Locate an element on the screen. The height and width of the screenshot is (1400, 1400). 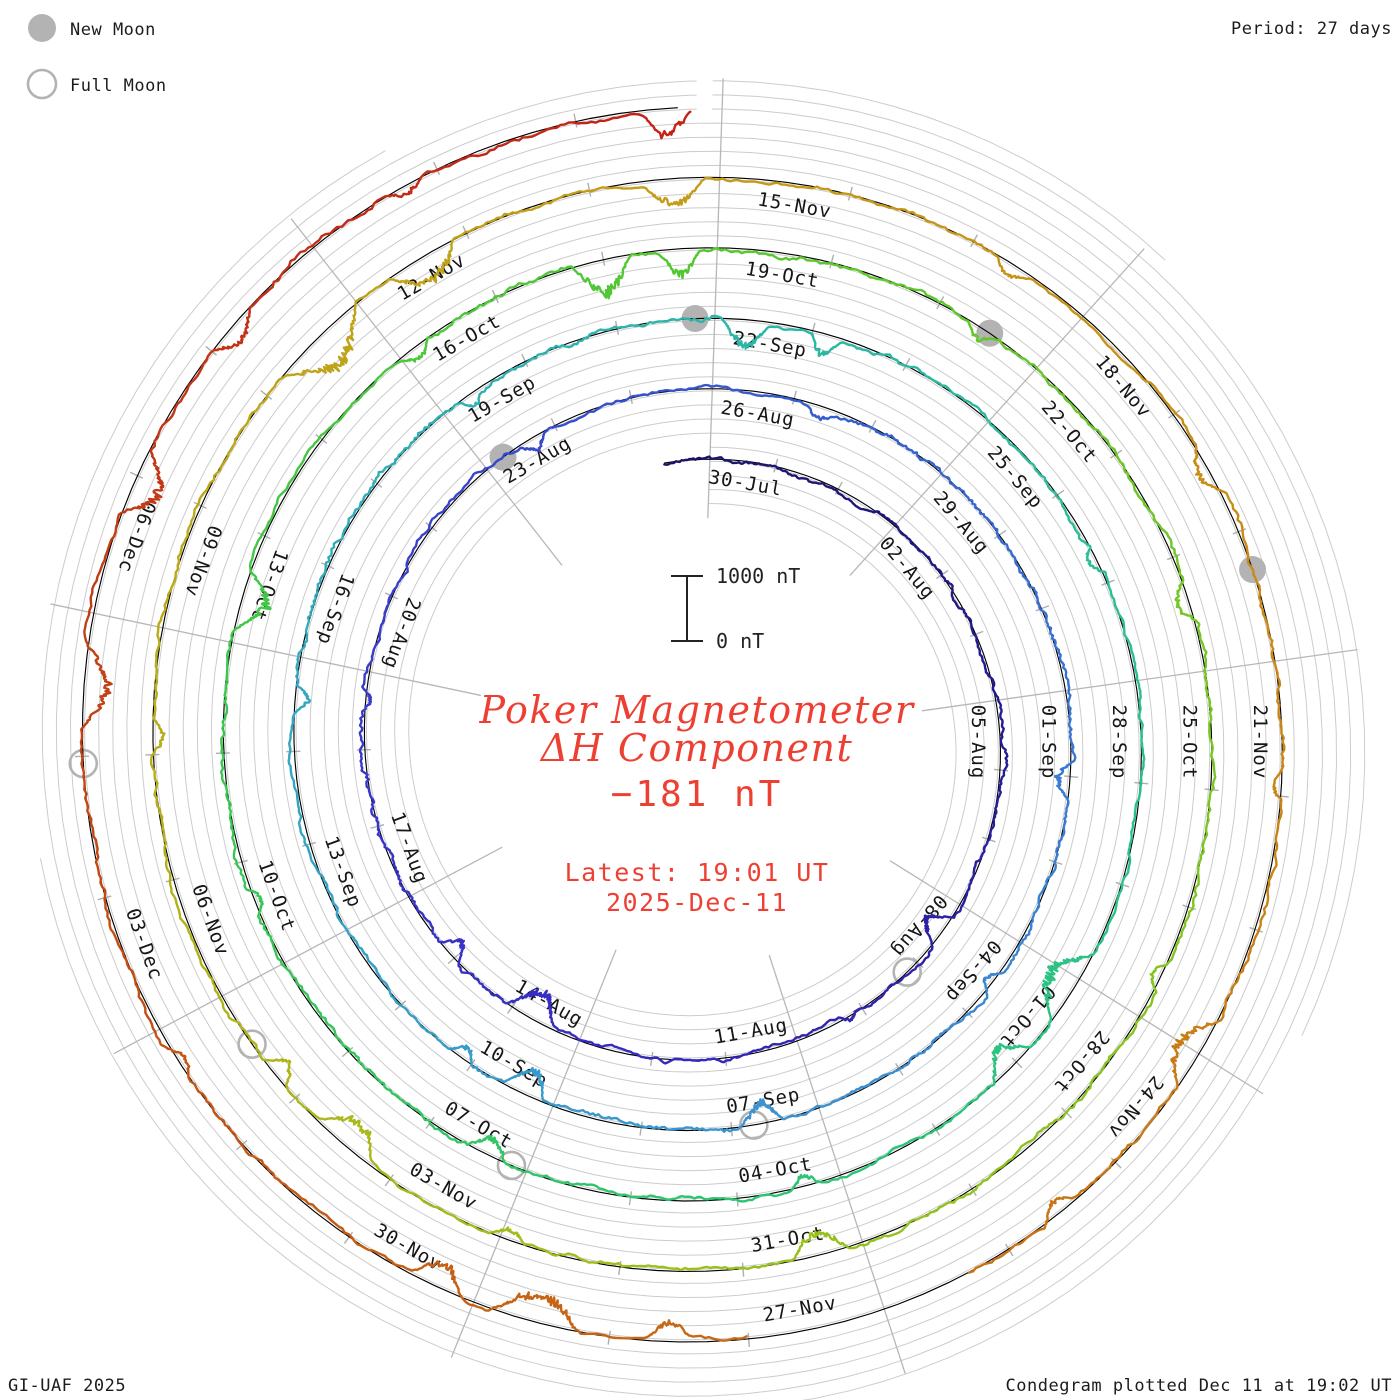
ring-date-label: 06-Dec is located at coordinates (137, 537).